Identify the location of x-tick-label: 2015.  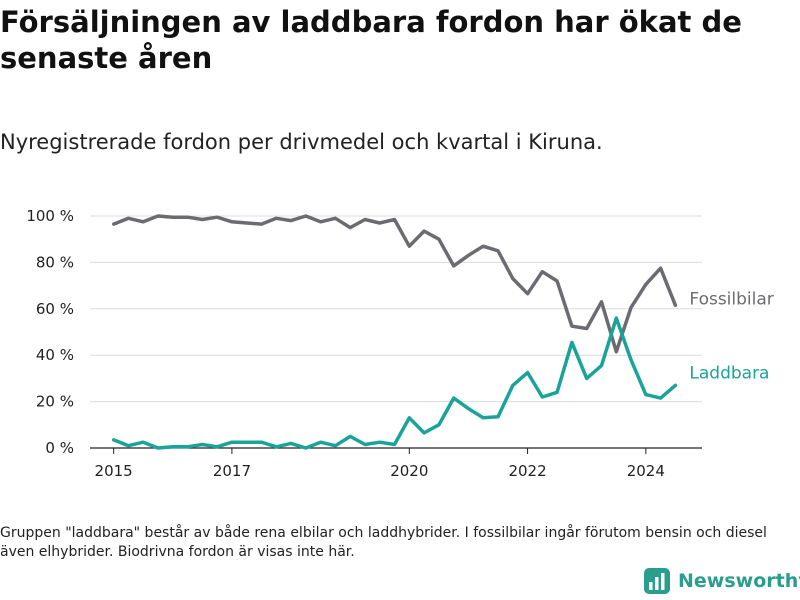
(114, 471).